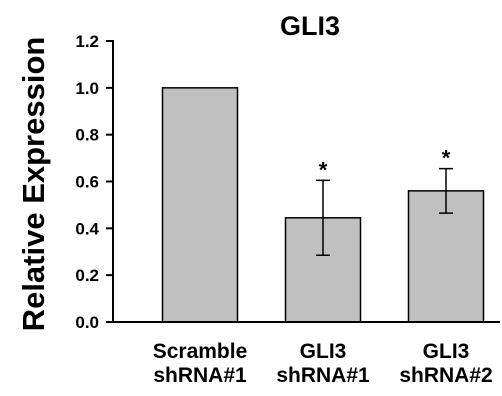  What do you see at coordinates (87, 275) in the screenshot?
I see `y-tick-label: 0.2` at bounding box center [87, 275].